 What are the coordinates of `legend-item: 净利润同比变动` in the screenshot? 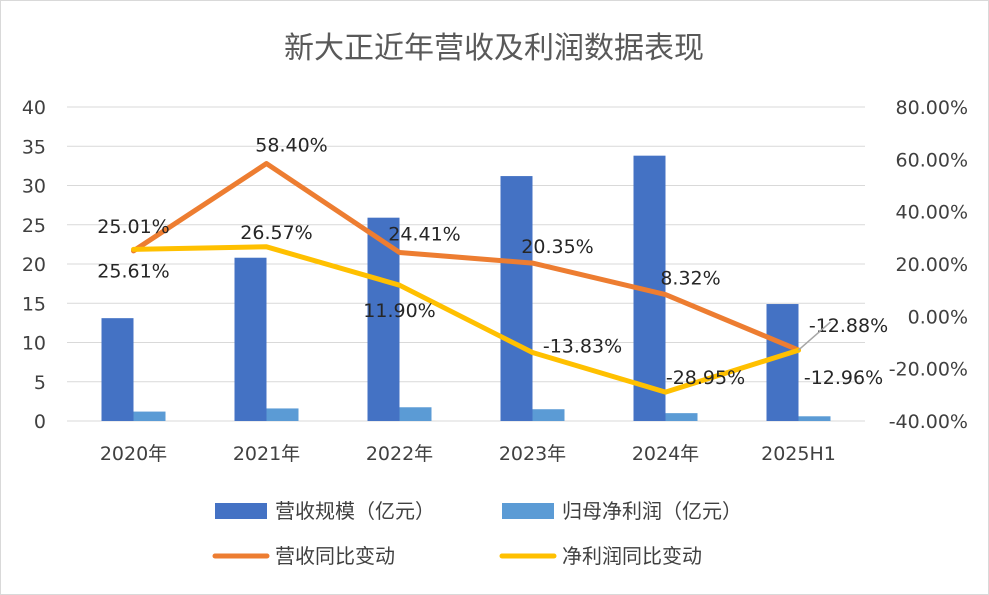 It's located at (600, 556).